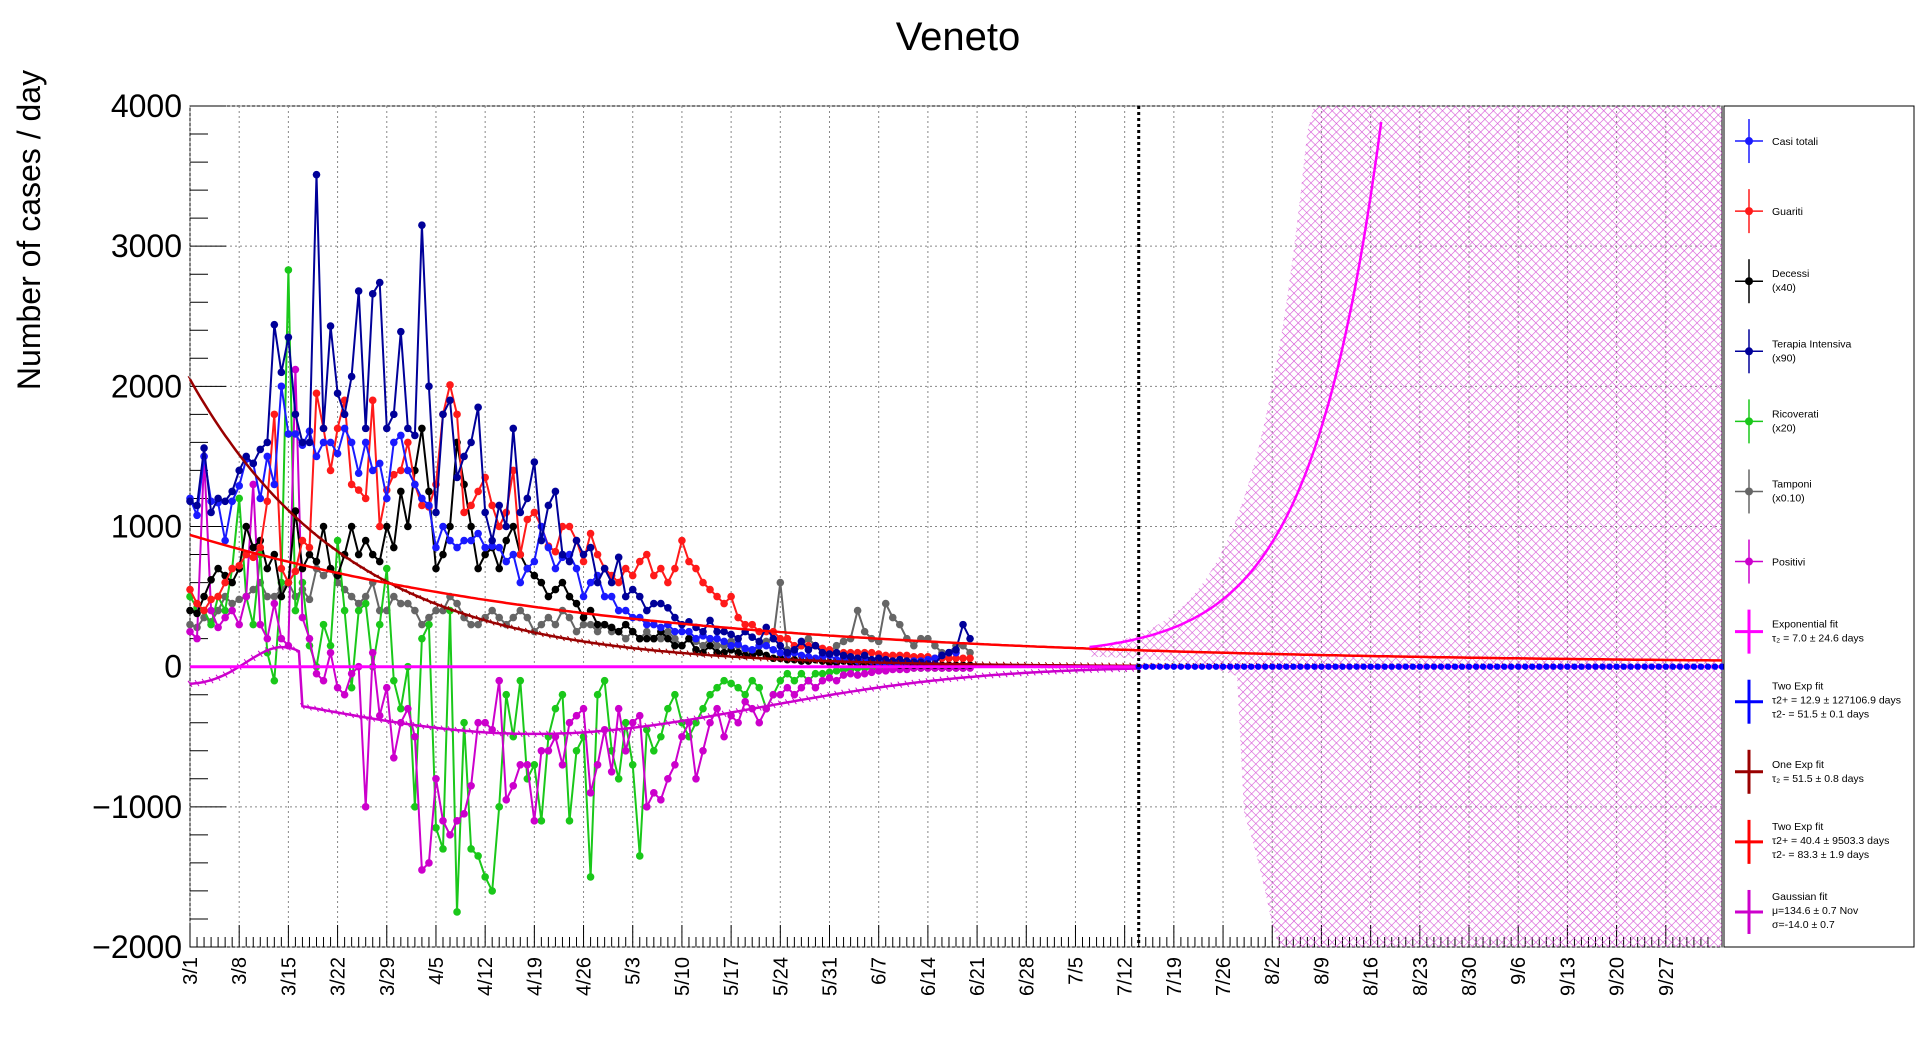 The height and width of the screenshot is (1052, 1916). I want to click on two-exp-fit-red-curve, so click(956, 597).